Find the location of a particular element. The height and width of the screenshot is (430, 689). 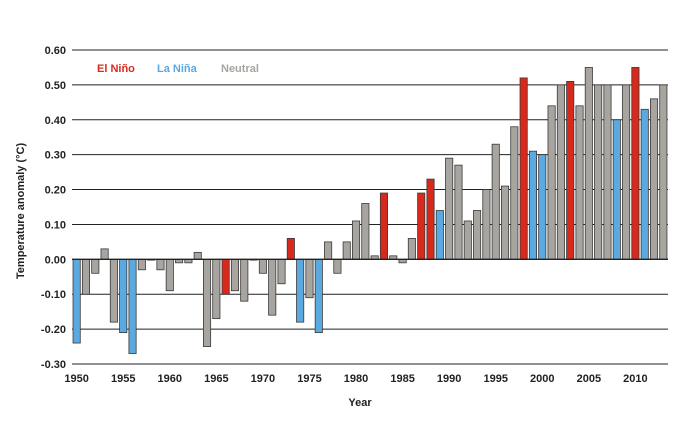

bar-1964 is located at coordinates (207, 302).